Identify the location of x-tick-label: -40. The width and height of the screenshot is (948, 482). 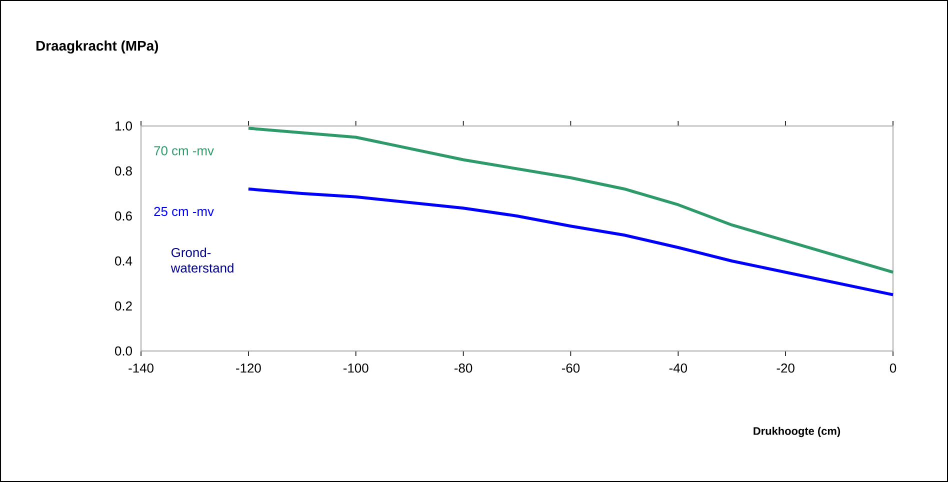
(678, 368).